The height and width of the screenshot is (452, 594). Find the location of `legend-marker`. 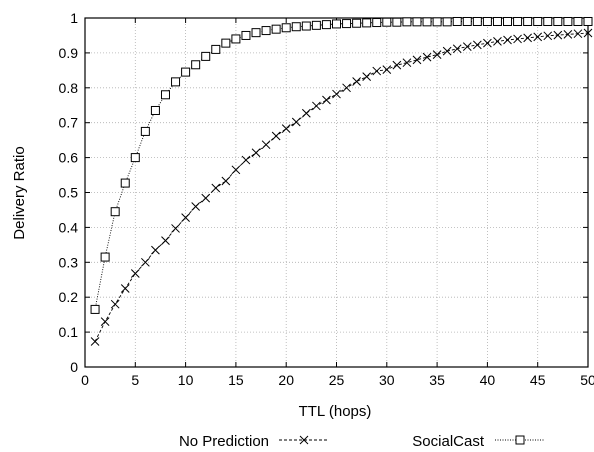

legend-marker is located at coordinates (304, 440).